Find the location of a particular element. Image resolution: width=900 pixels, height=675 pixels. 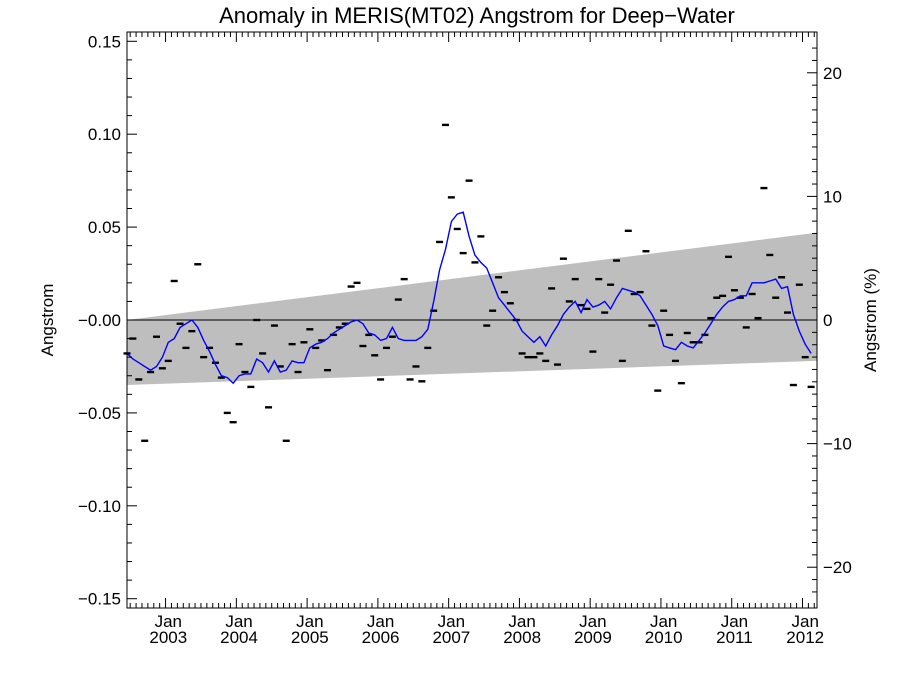

y-right-tick-label: 10 is located at coordinates (832, 196).